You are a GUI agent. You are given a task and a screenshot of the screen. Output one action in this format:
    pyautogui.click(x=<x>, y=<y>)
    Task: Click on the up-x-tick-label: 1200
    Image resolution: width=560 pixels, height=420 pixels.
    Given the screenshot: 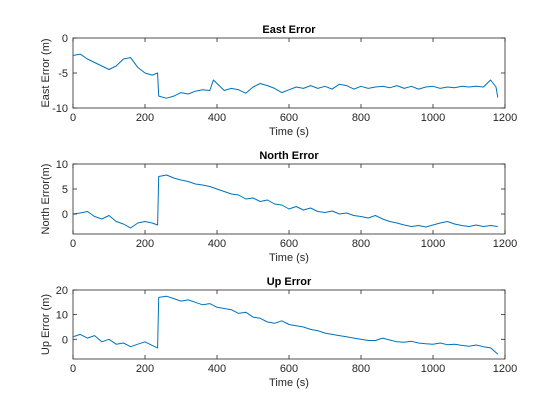 What is the action you would take?
    pyautogui.click(x=505, y=369)
    